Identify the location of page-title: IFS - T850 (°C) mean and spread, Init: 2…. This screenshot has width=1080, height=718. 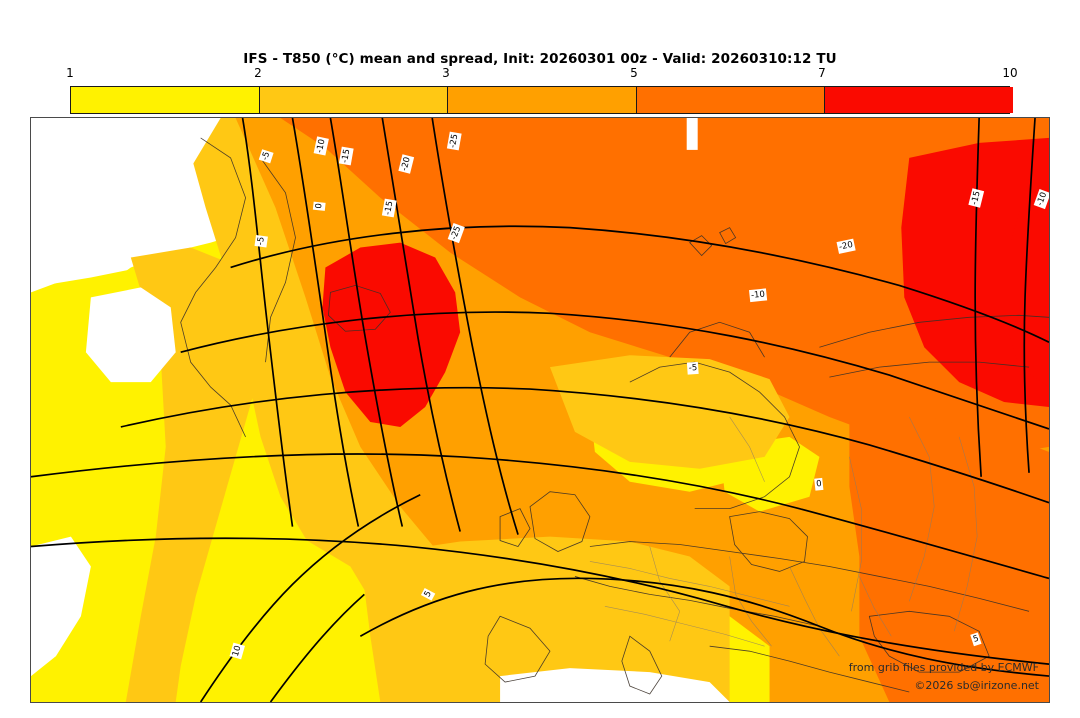
(540, 59).